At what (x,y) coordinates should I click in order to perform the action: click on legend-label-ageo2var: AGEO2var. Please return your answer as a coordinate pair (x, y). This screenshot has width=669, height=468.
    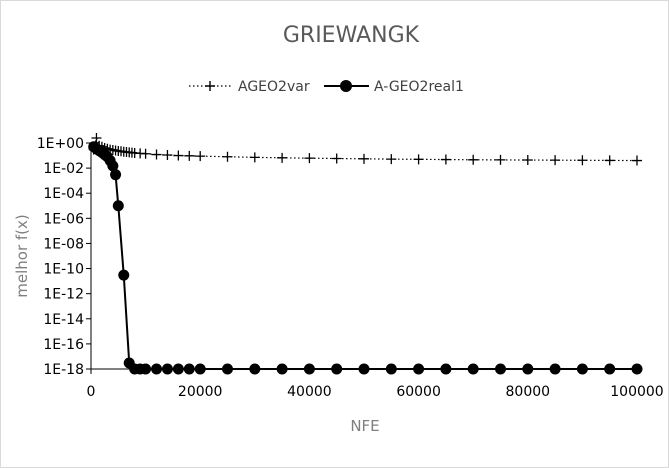
    Looking at the image, I should click on (274, 87).